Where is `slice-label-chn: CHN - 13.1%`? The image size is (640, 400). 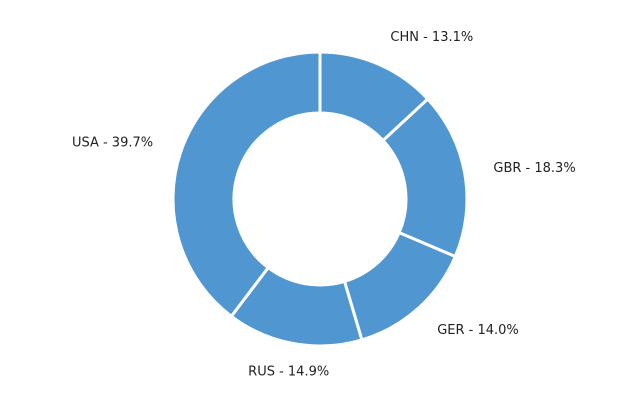 slice-label-chn: CHN - 13.1% is located at coordinates (431, 37).